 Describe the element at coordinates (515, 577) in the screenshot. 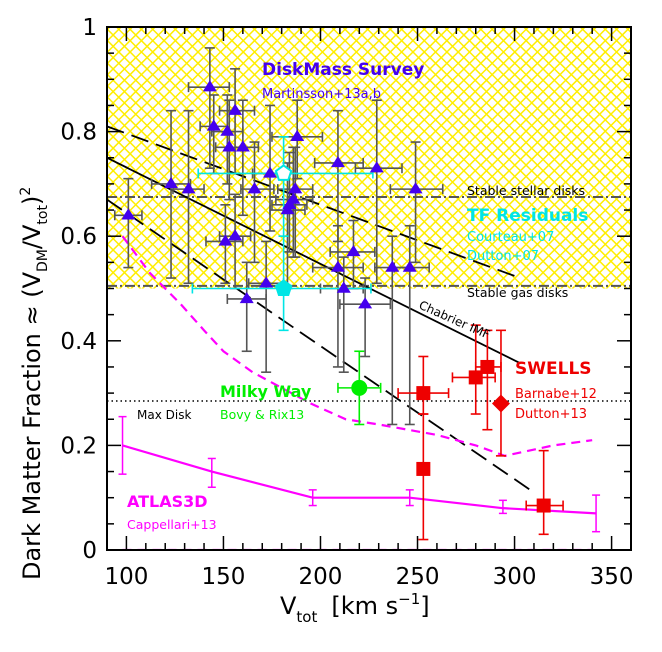

I see `x-tick-label: 300` at that location.